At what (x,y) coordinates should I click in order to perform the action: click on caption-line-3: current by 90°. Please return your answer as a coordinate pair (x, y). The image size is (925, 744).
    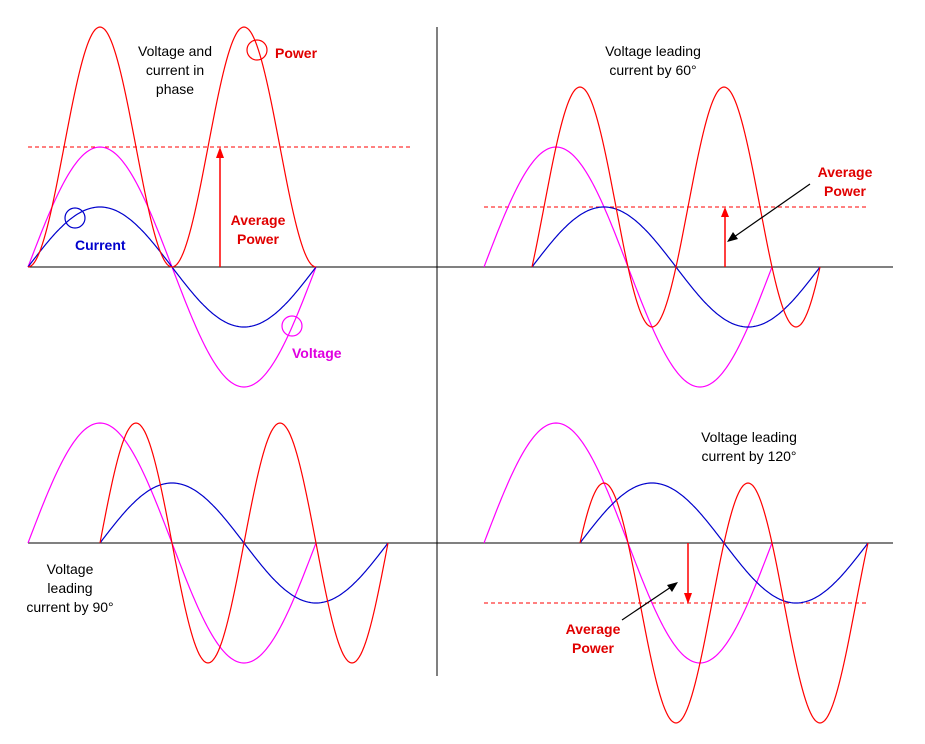
    Looking at the image, I should click on (69, 607).